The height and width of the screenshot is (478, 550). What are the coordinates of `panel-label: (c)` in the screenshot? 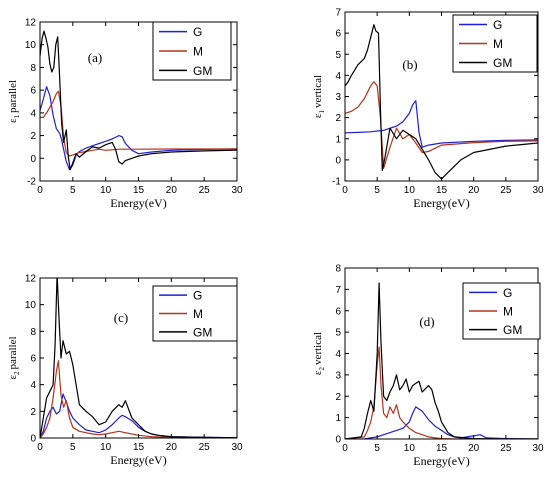 It's located at (121, 317).